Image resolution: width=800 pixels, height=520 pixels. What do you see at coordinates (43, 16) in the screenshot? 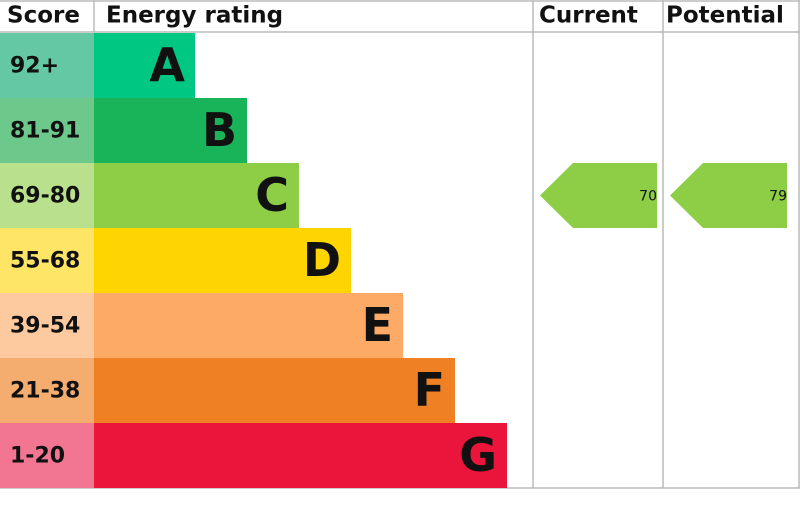
I see `header-score: Score` at bounding box center [43, 16].